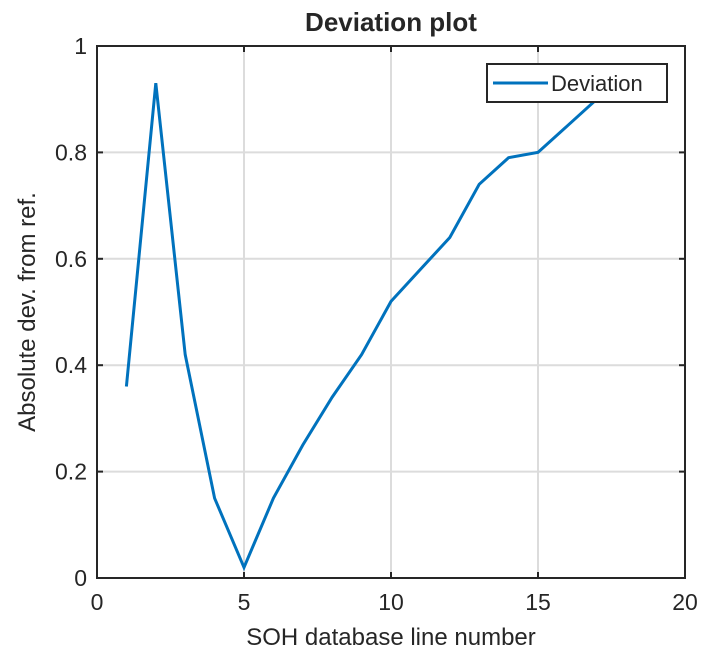  Describe the element at coordinates (97, 602) in the screenshot. I see `x-tick-label: 0` at that location.